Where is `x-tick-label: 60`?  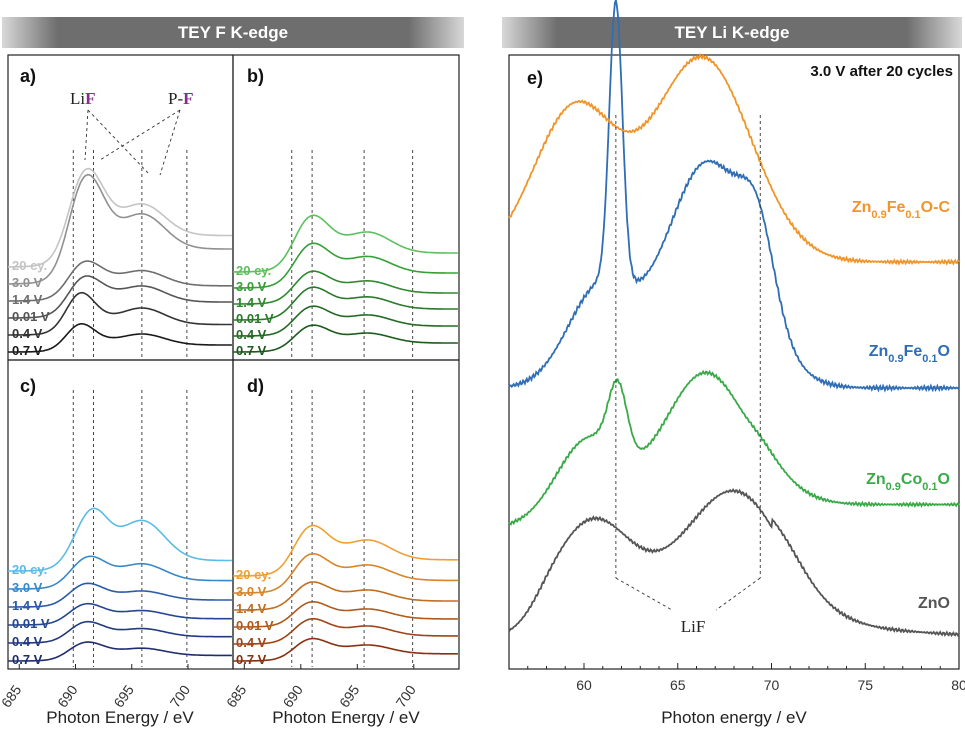
x-tick-label: 60 is located at coordinates (584, 685).